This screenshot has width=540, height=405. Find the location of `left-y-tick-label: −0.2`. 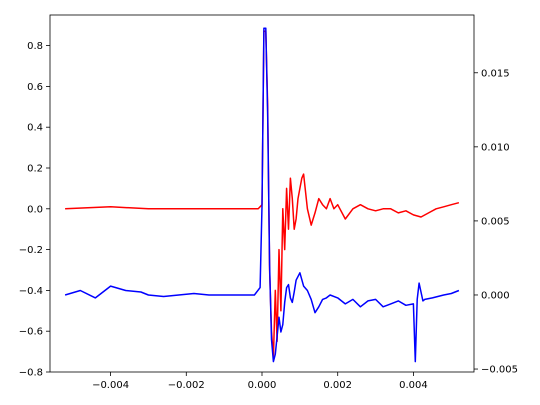

left-y-tick-label: −0.2 is located at coordinates (31, 250).